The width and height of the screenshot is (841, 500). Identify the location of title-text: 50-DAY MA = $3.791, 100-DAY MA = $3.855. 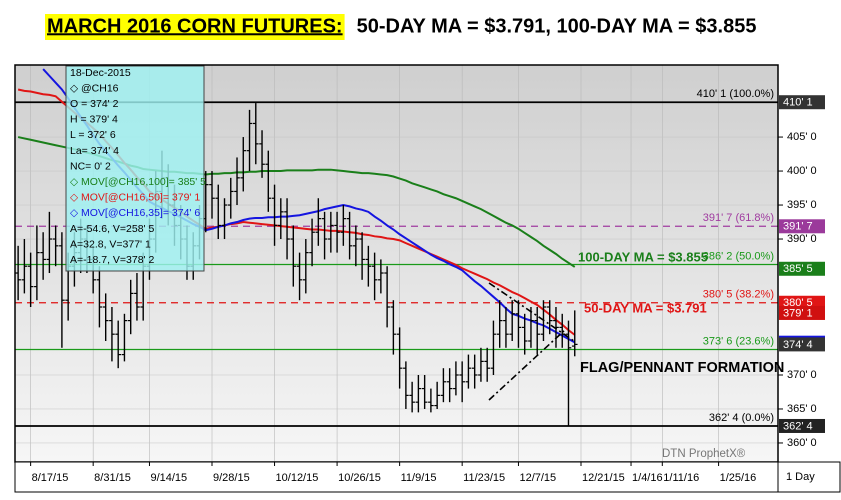
(557, 26).